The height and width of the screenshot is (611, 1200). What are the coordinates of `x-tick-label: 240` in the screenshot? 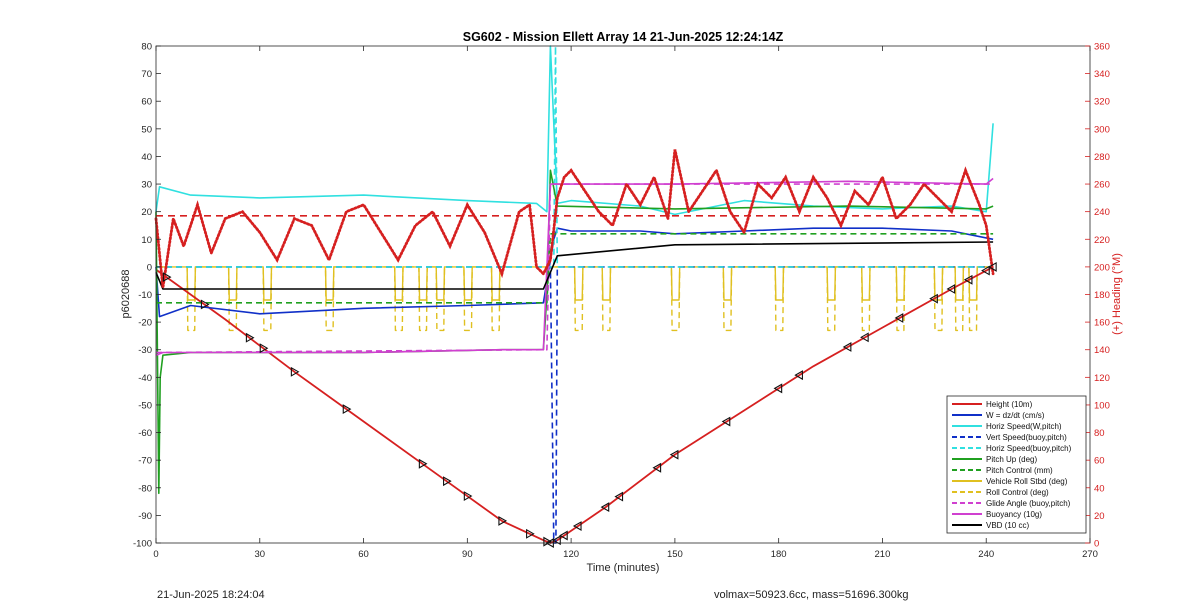 It's located at (986, 554).